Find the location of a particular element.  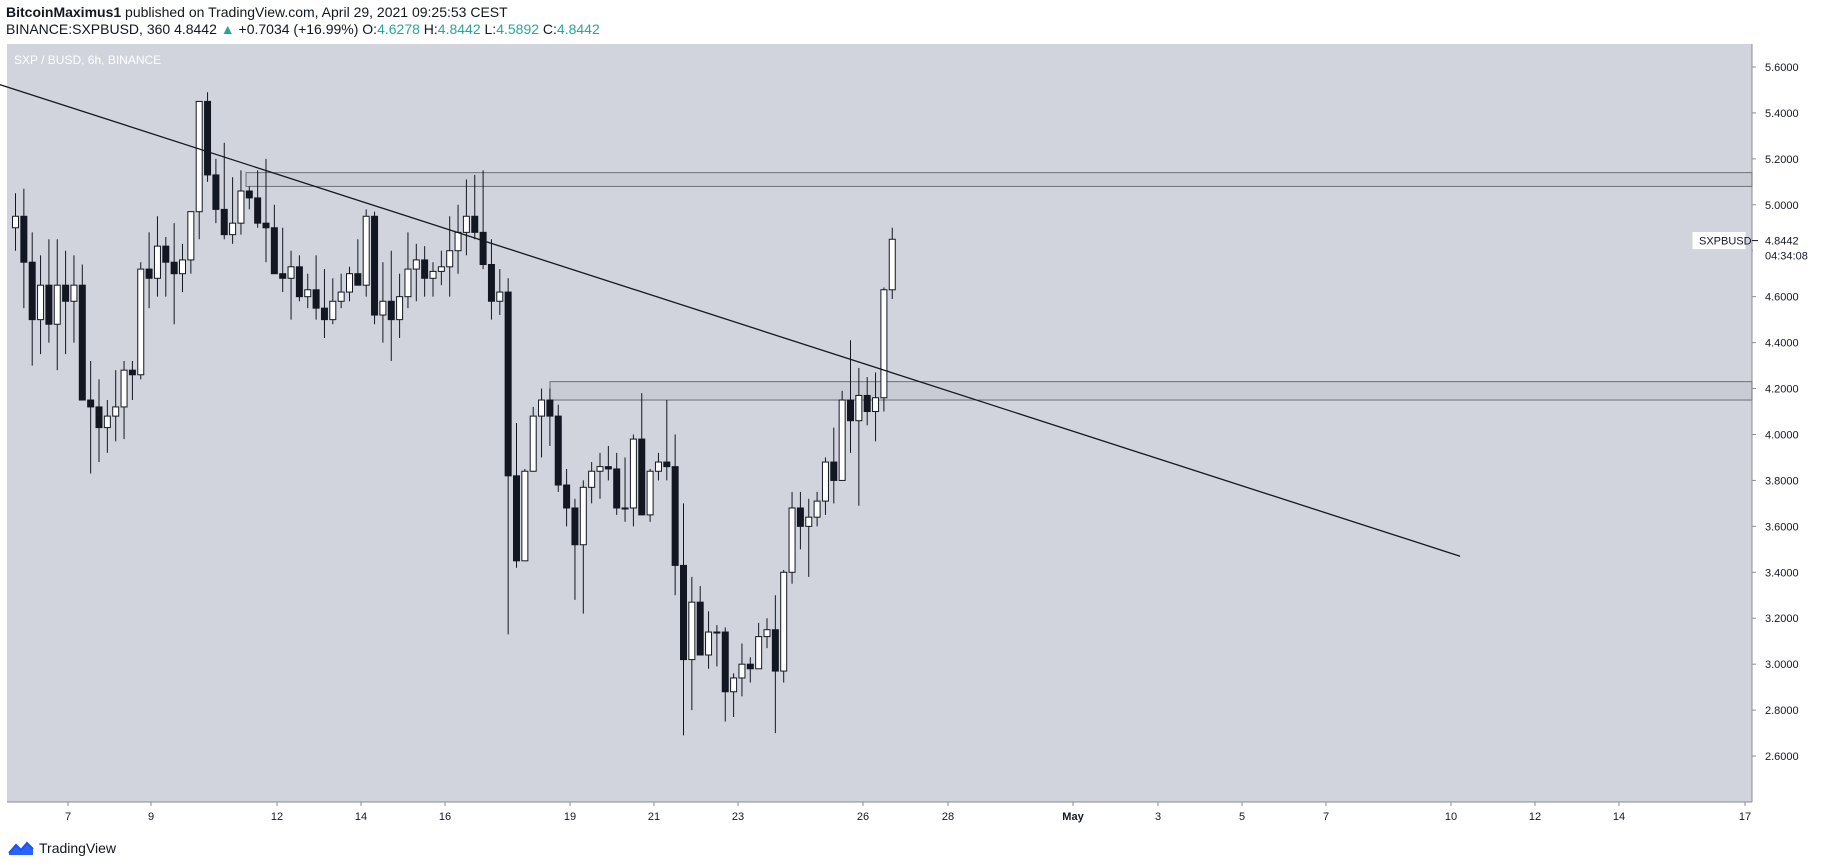

countdown-text: 04:34:08 is located at coordinates (1786, 257).